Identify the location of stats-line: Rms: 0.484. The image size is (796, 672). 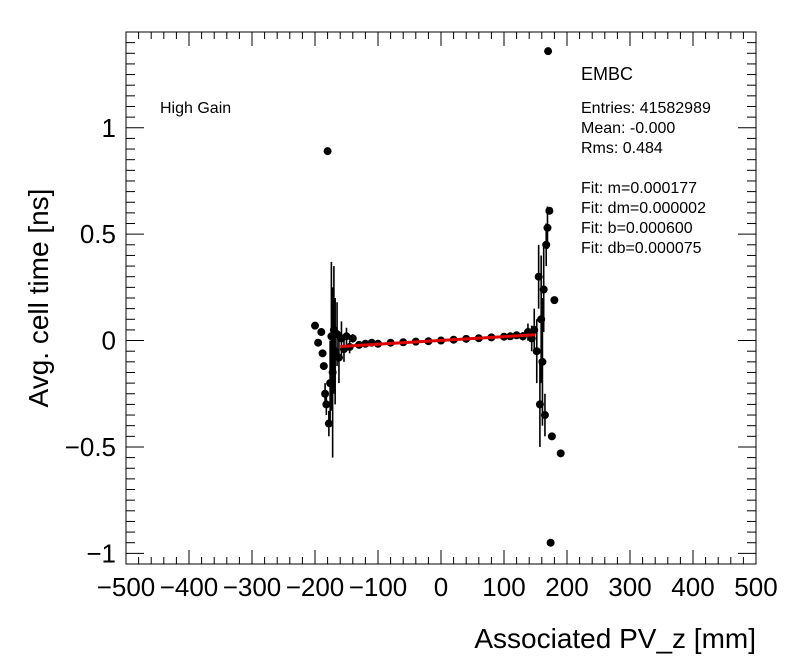
(622, 148).